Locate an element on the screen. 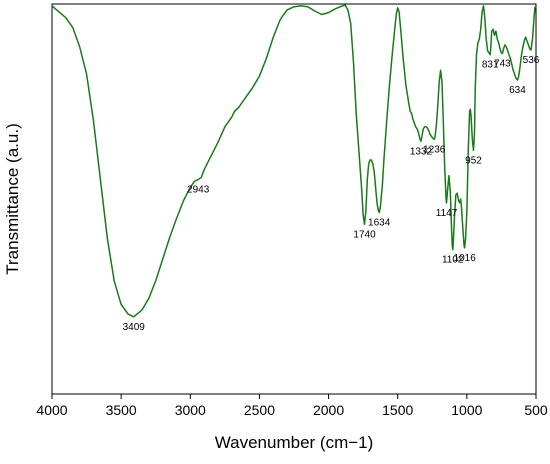 Image resolution: width=550 pixels, height=464 pixels. x-tick-label: 1500 is located at coordinates (397, 410).